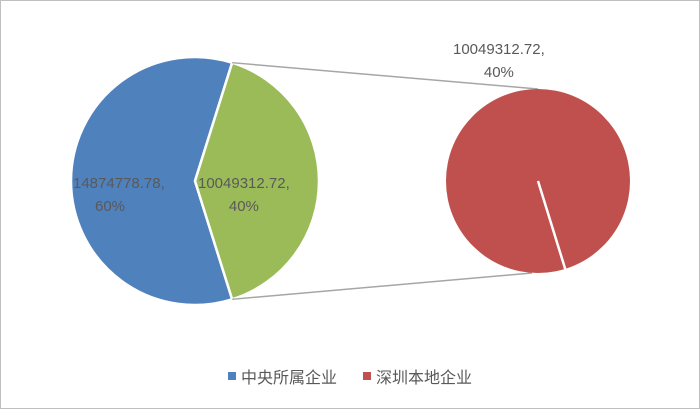  What do you see at coordinates (499, 49) in the screenshot?
I see `data-label-shenzhen-value: 10049312.72,` at bounding box center [499, 49].